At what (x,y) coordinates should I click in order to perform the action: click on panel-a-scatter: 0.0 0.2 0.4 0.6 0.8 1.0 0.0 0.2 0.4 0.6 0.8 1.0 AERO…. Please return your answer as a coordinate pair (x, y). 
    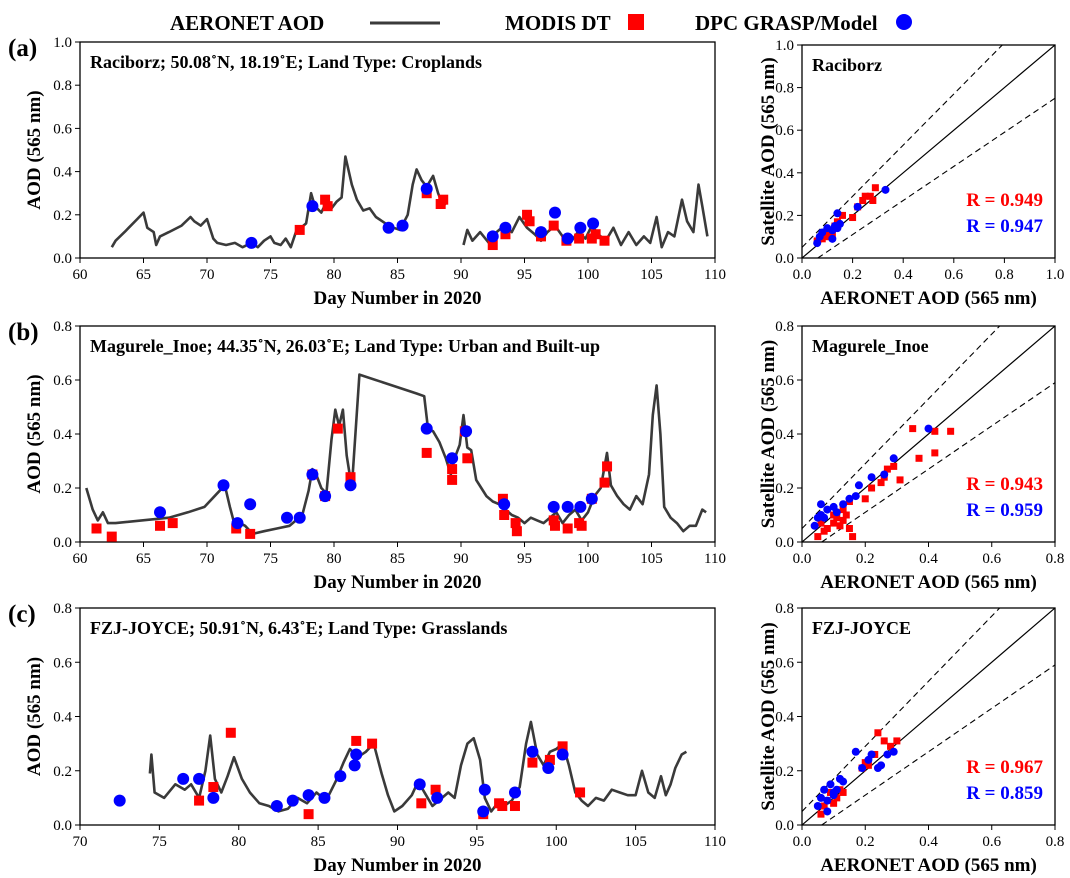
    Looking at the image, I should click on (911, 173).